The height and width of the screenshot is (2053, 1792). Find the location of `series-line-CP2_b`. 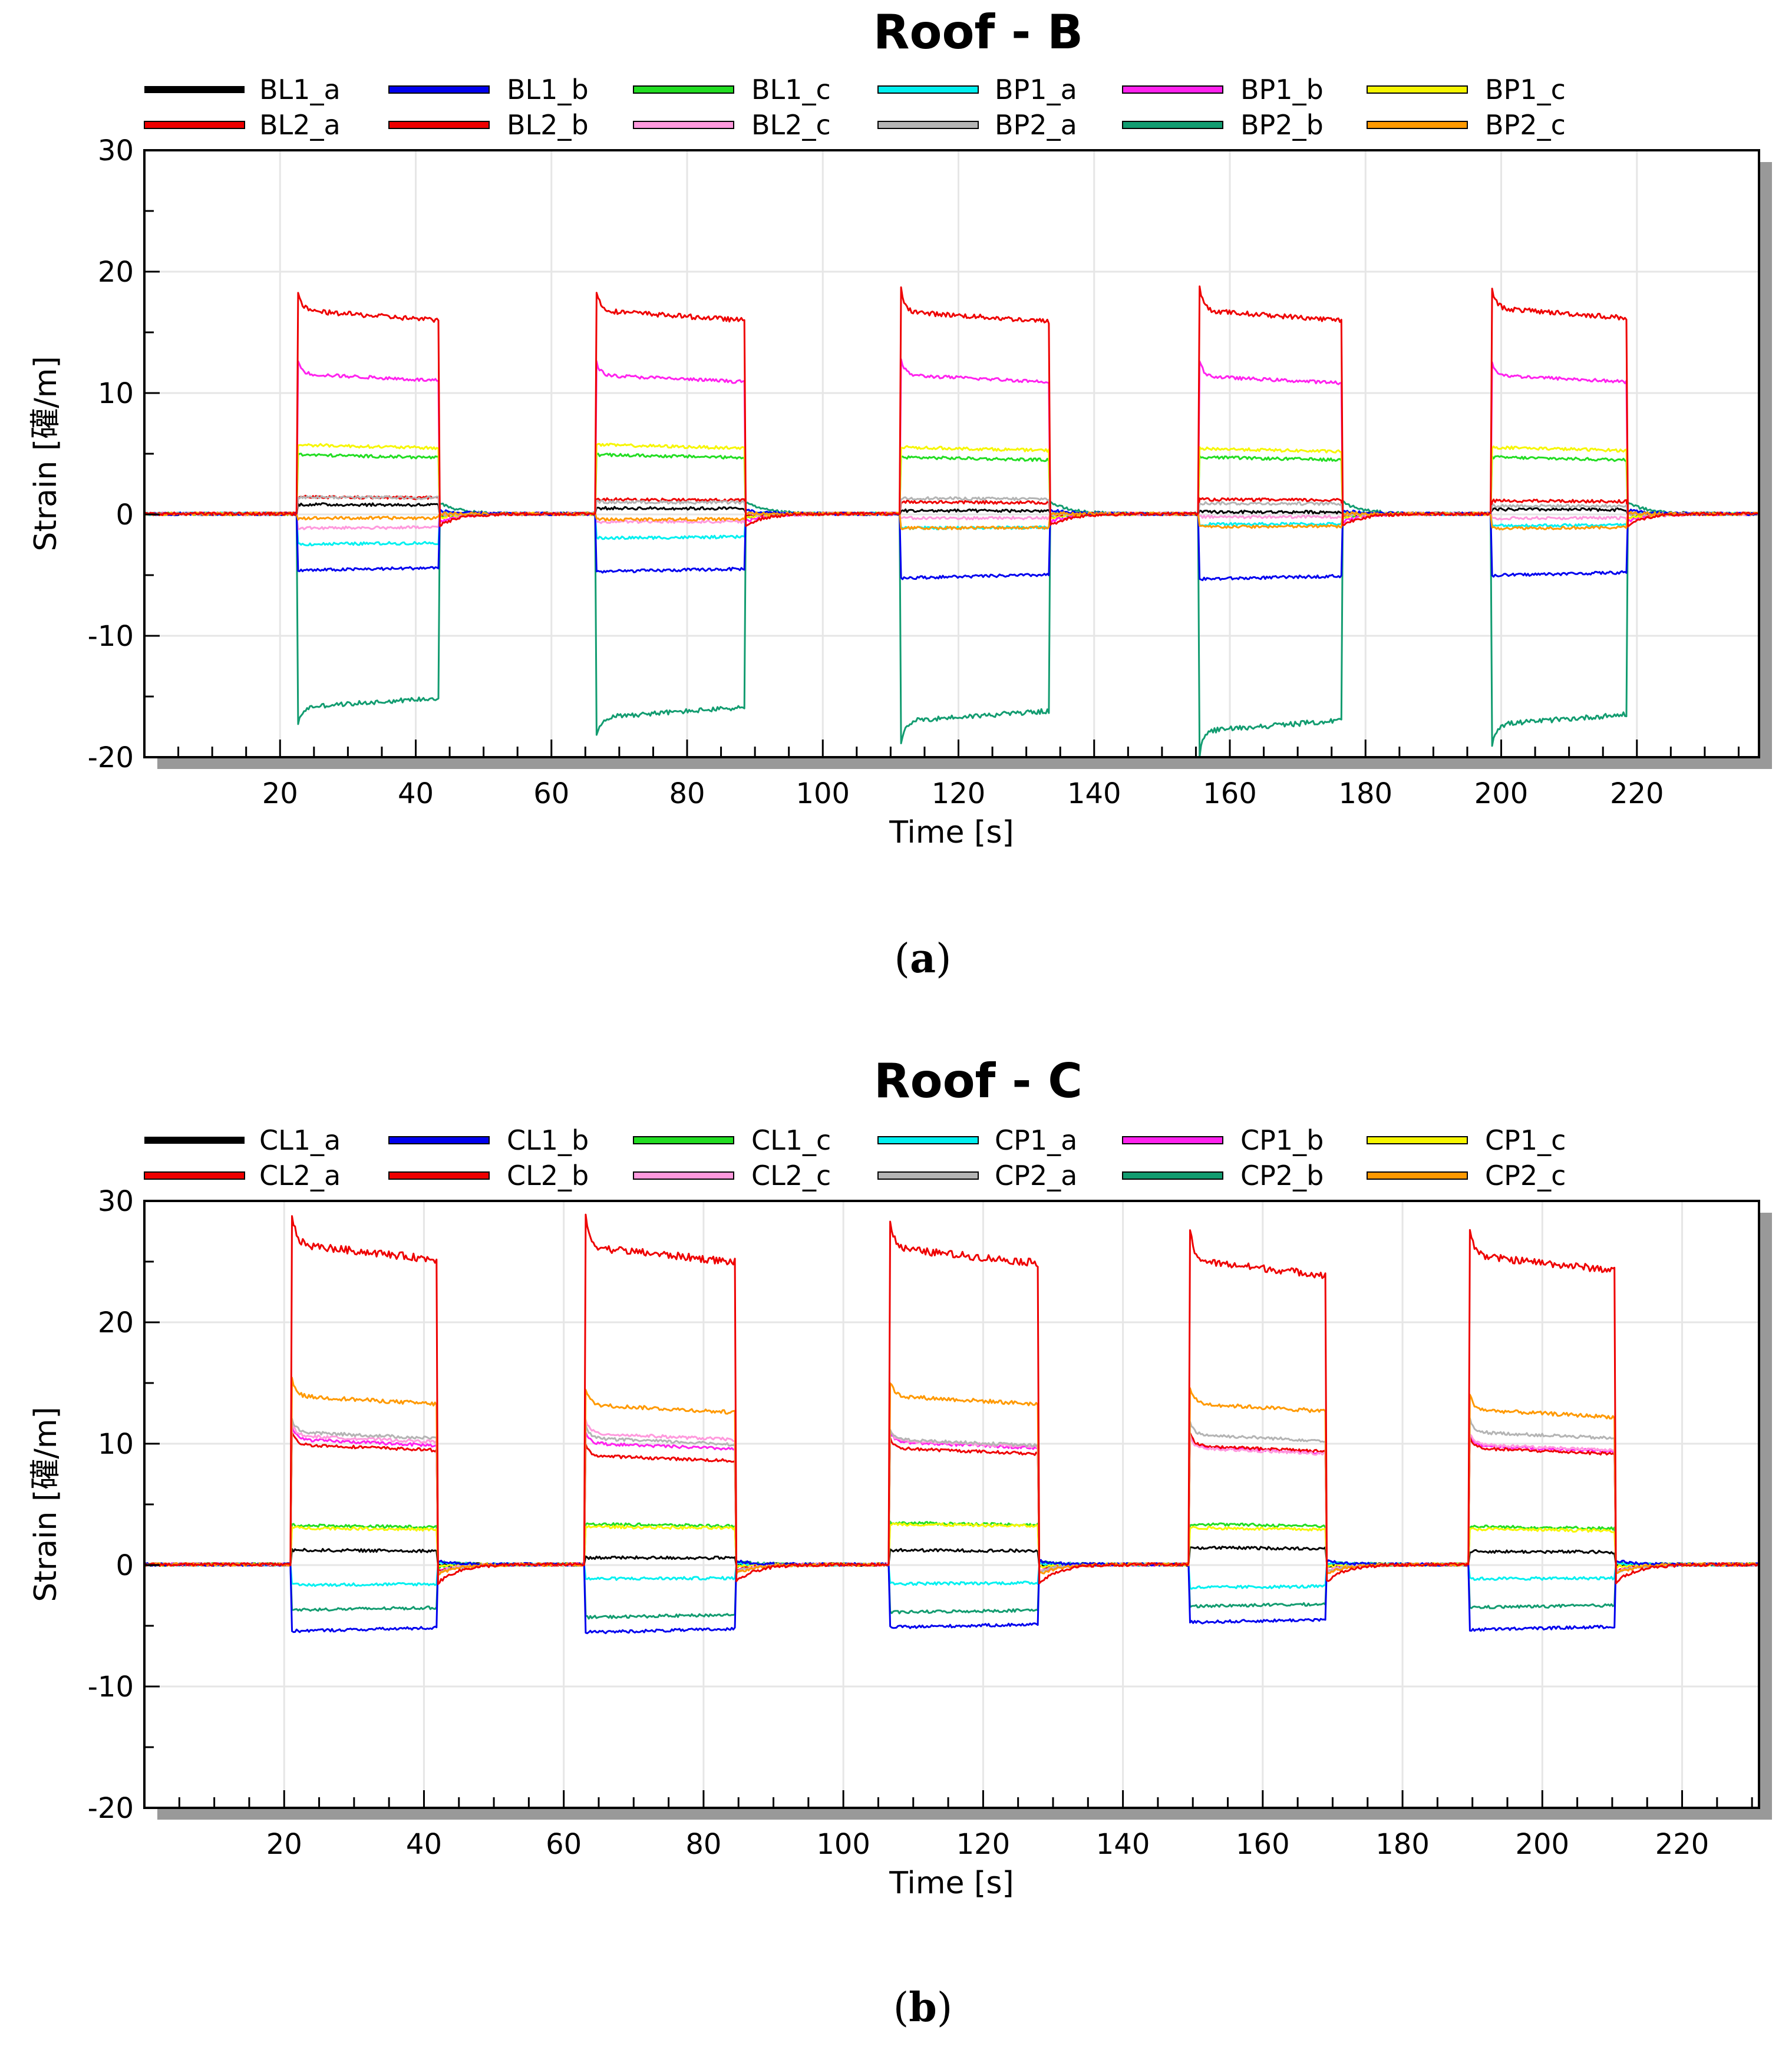

series-line-CP2_b is located at coordinates (952, 1590).